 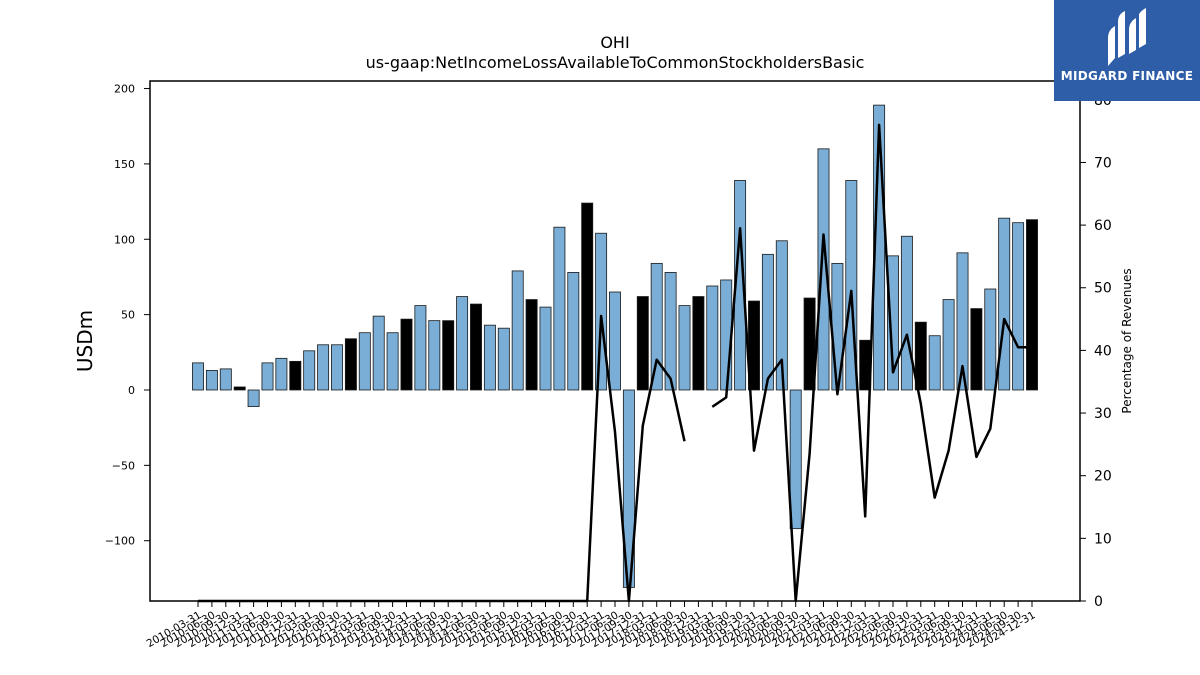 What do you see at coordinates (85, 341) in the screenshot?
I see `y-axis-label: USDm` at bounding box center [85, 341].